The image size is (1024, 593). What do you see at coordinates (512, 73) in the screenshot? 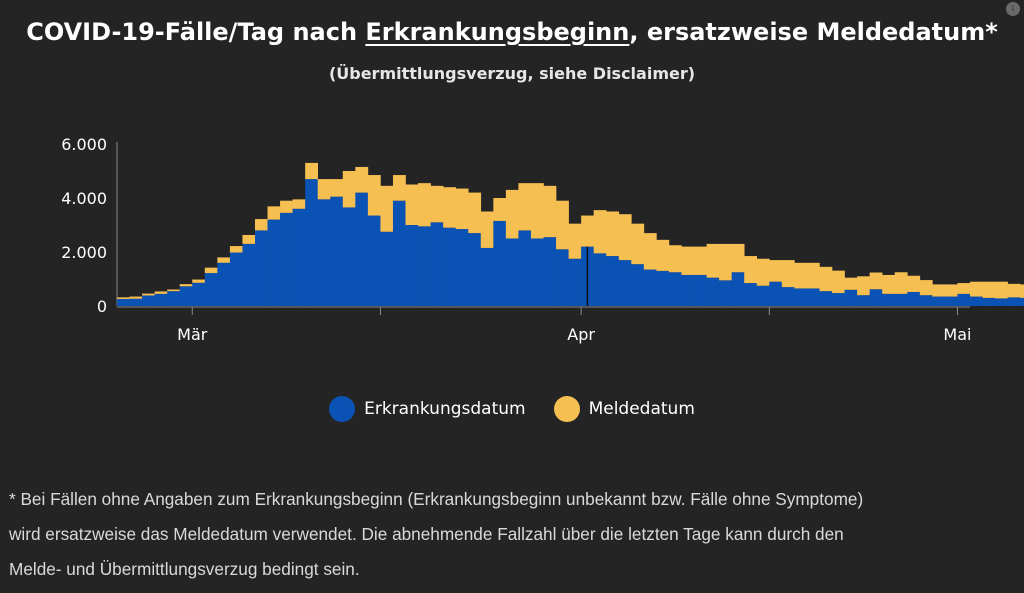
I see `chart-subtitle: (Übermittlungsverzug, siehe Disclaimer)` at bounding box center [512, 73].